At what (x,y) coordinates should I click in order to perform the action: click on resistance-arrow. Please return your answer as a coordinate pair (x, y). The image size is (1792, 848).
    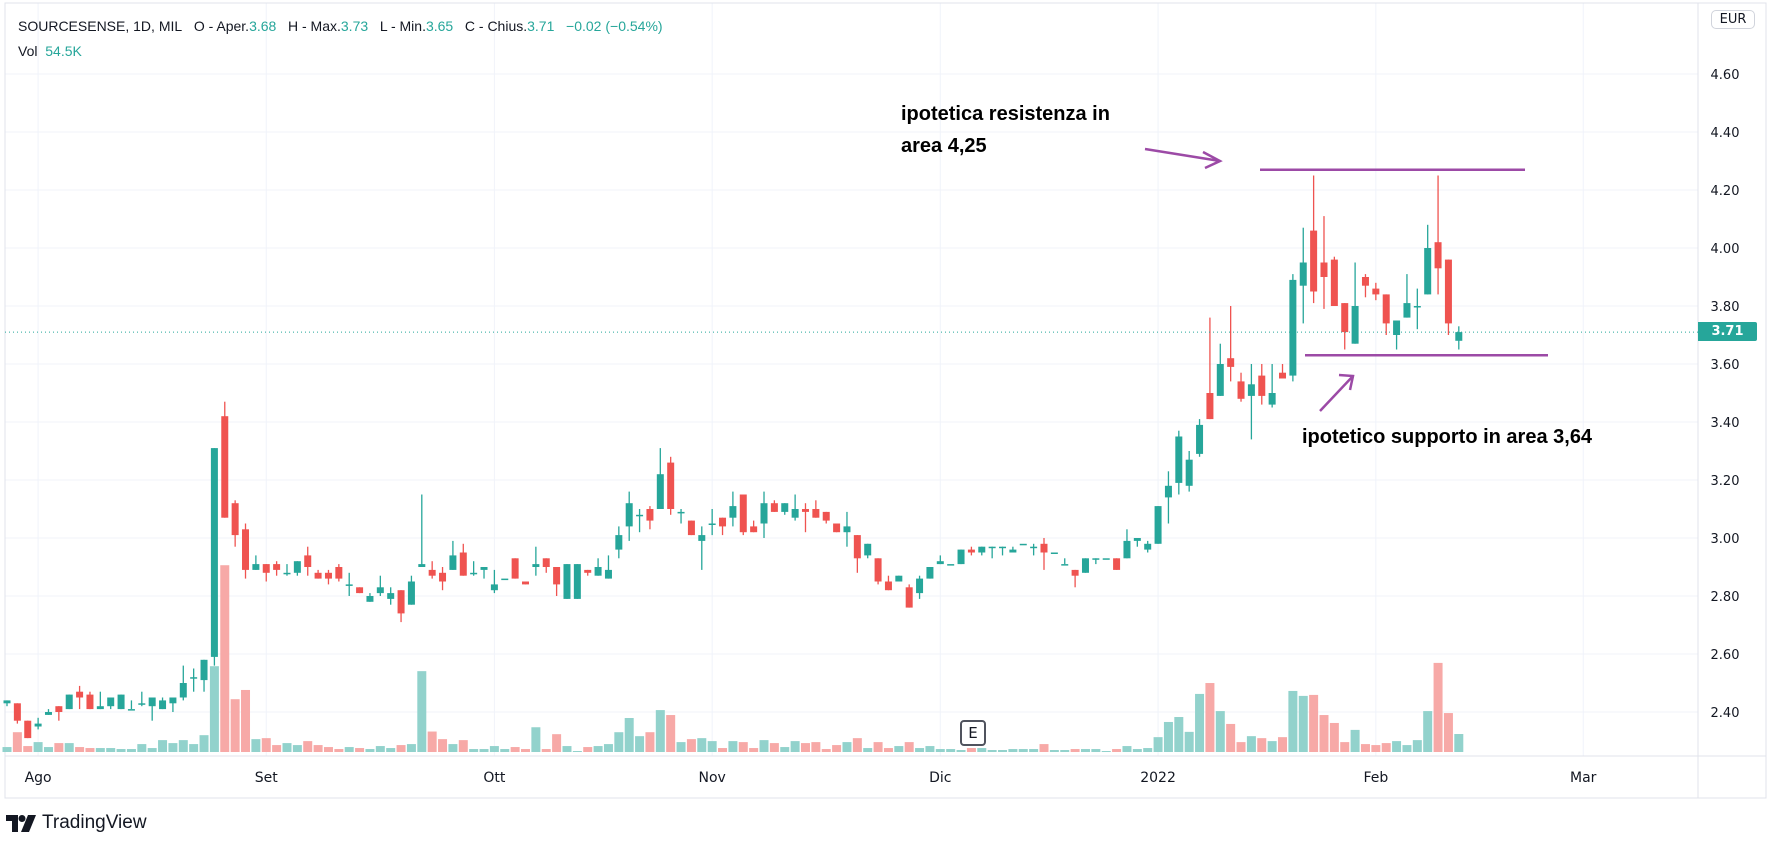
    Looking at the image, I should click on (1183, 158).